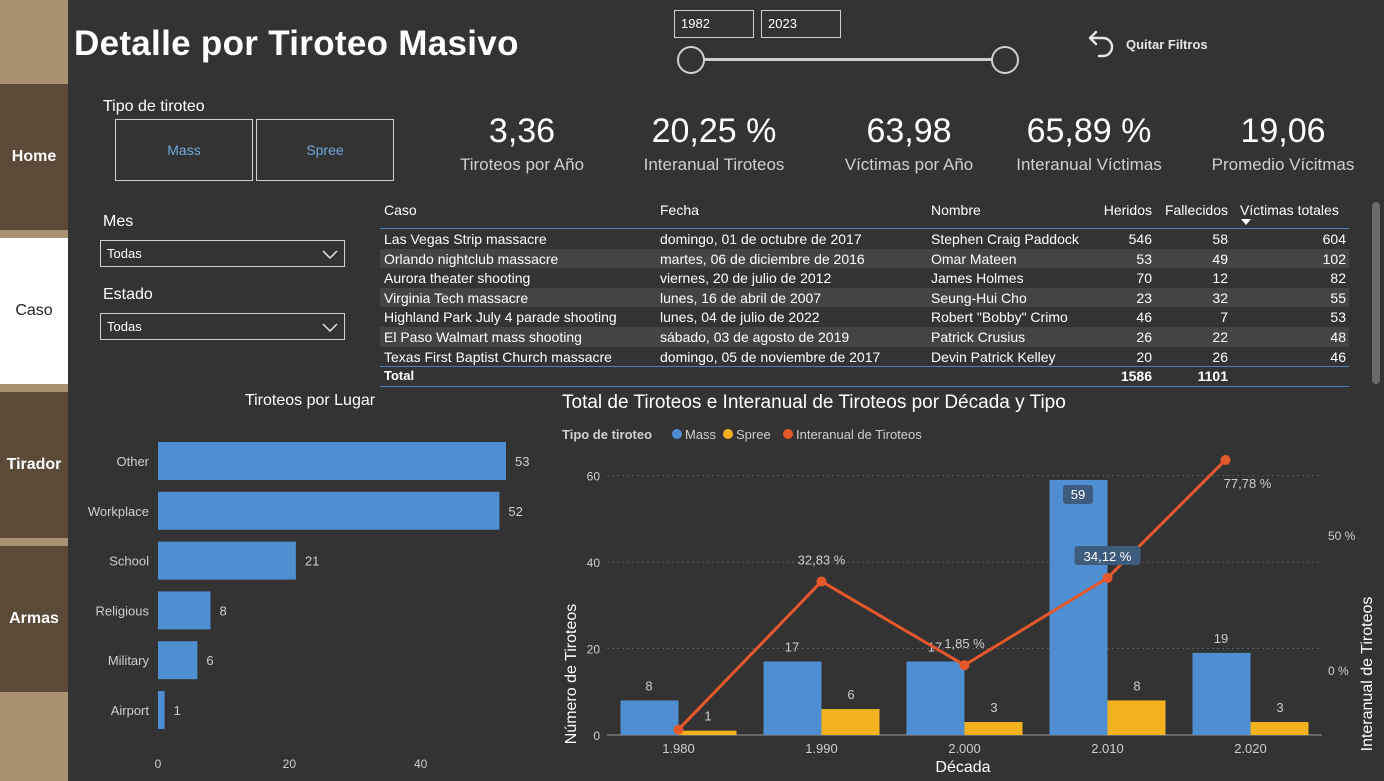 The height and width of the screenshot is (781, 1384). Describe the element at coordinates (594, 563) in the screenshot. I see `y-tick-label: 40` at that location.